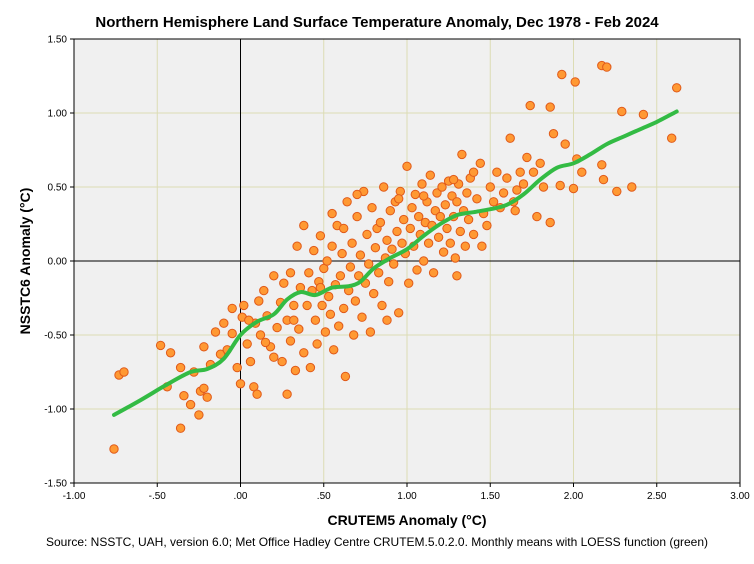 This screenshot has height=564, width=754. I want to click on y-tick-label-2: -0.50, so click(55, 336).